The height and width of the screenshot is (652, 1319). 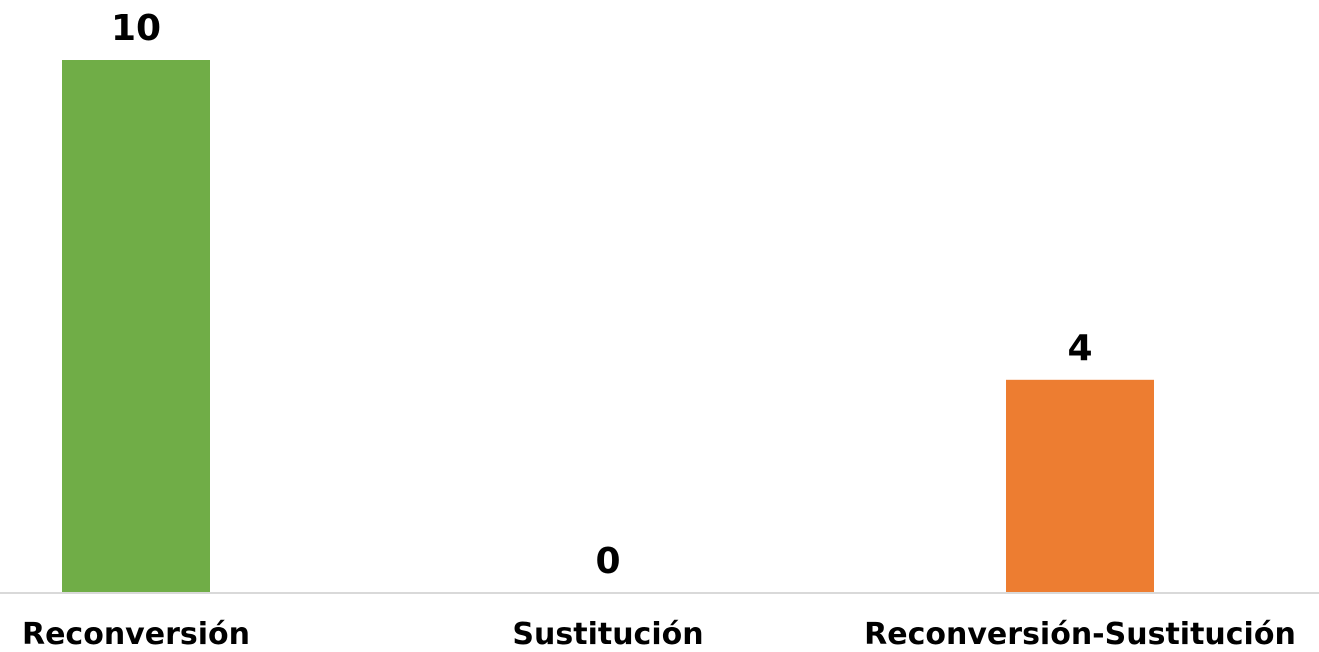 I want to click on category-label-1: Sustitución, so click(x=607, y=634).